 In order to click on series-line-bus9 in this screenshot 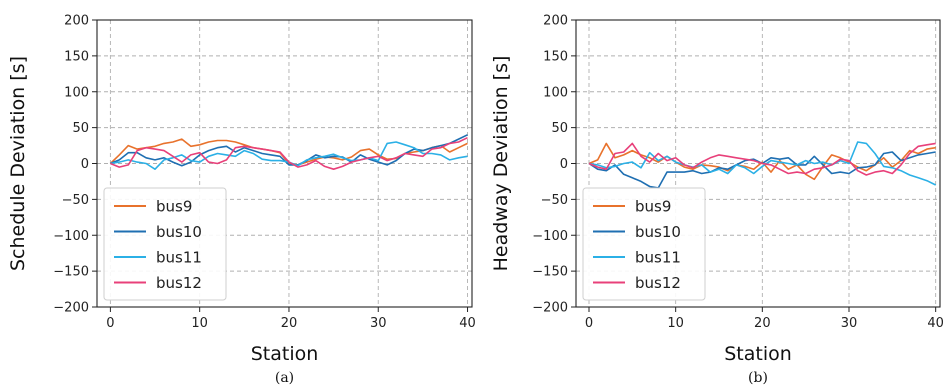, I will do `click(288, 152)`.